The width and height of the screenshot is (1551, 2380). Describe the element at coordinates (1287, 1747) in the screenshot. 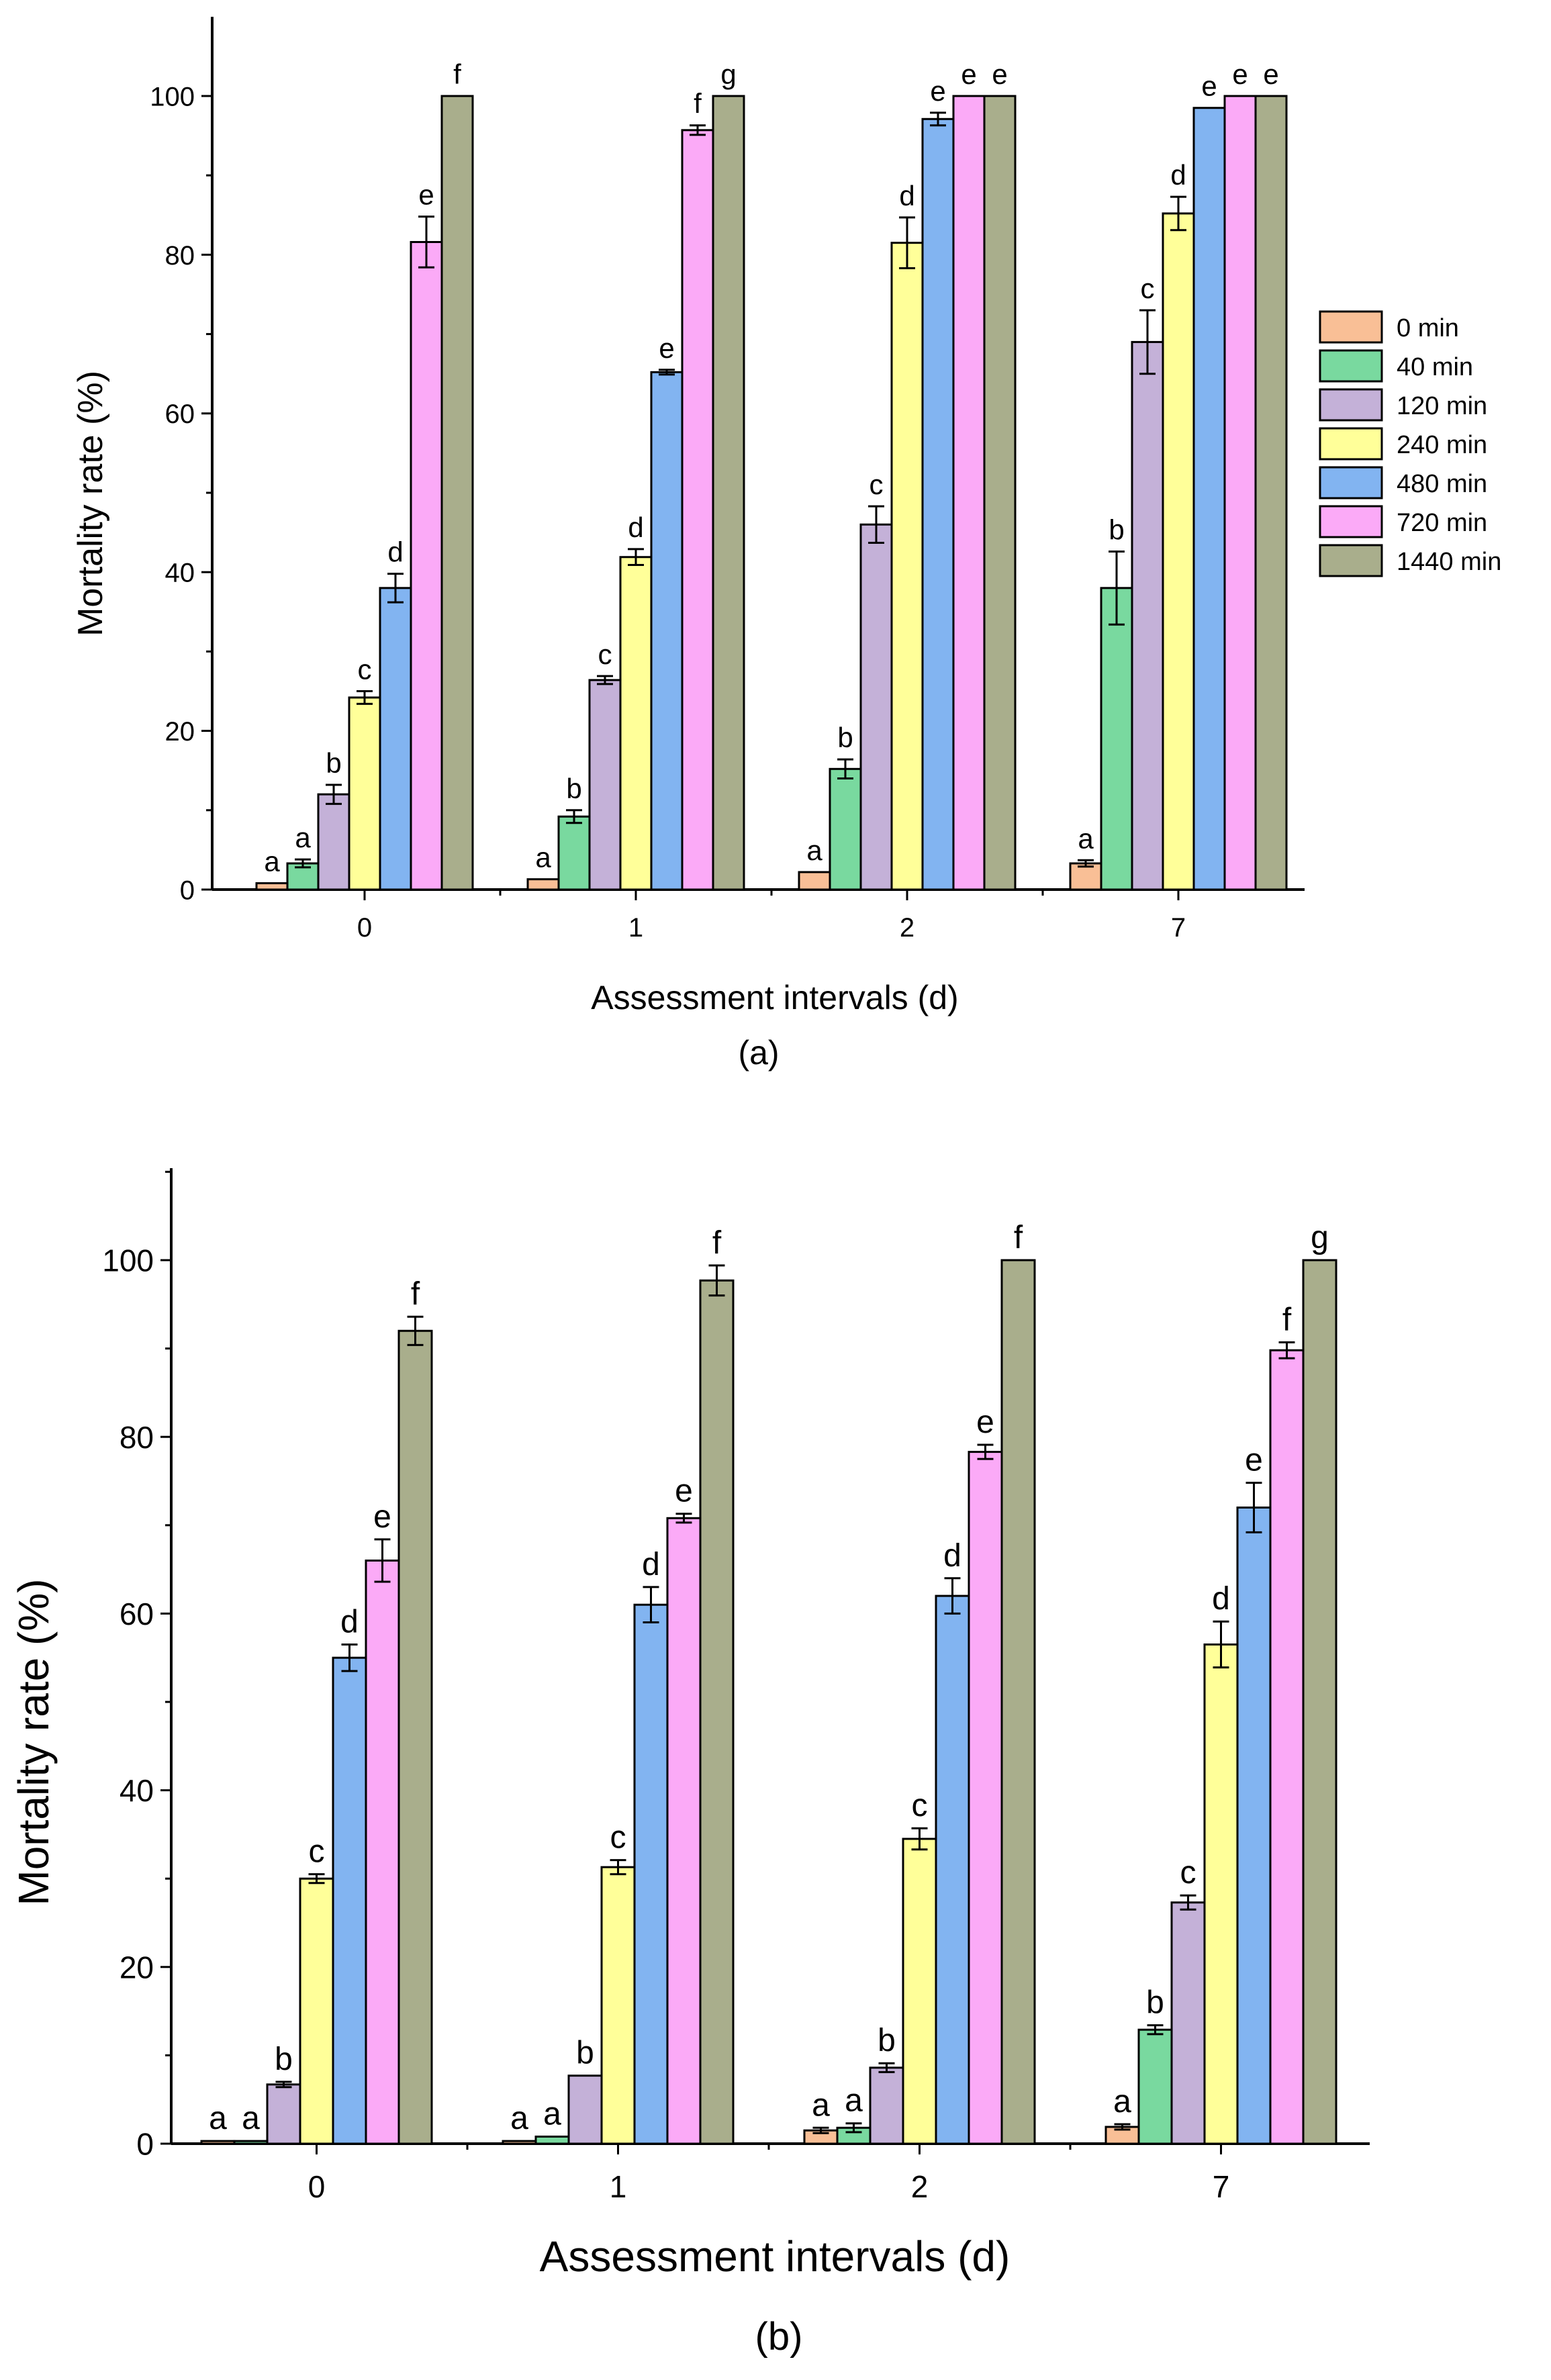

I see `bar-b-7-720min` at that location.